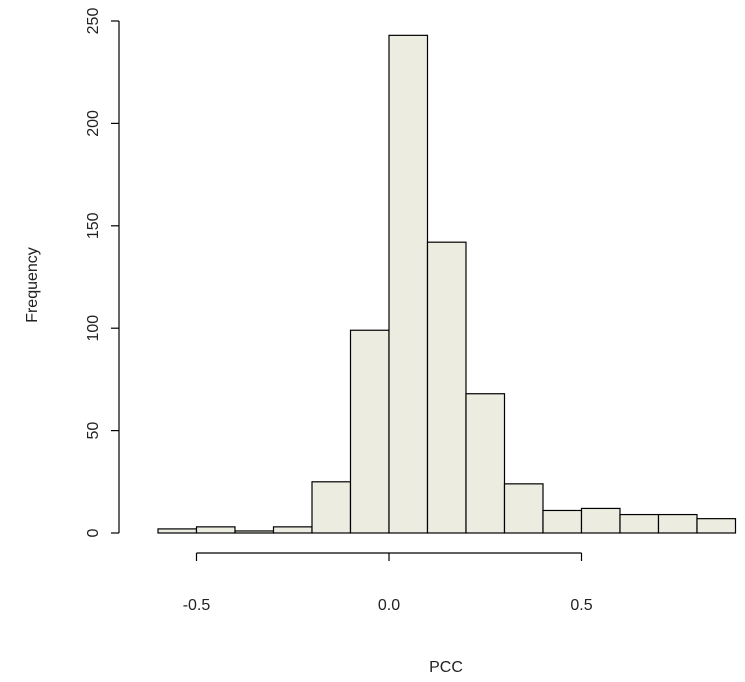  I want to click on x-axis-title: PCC, so click(446, 667).